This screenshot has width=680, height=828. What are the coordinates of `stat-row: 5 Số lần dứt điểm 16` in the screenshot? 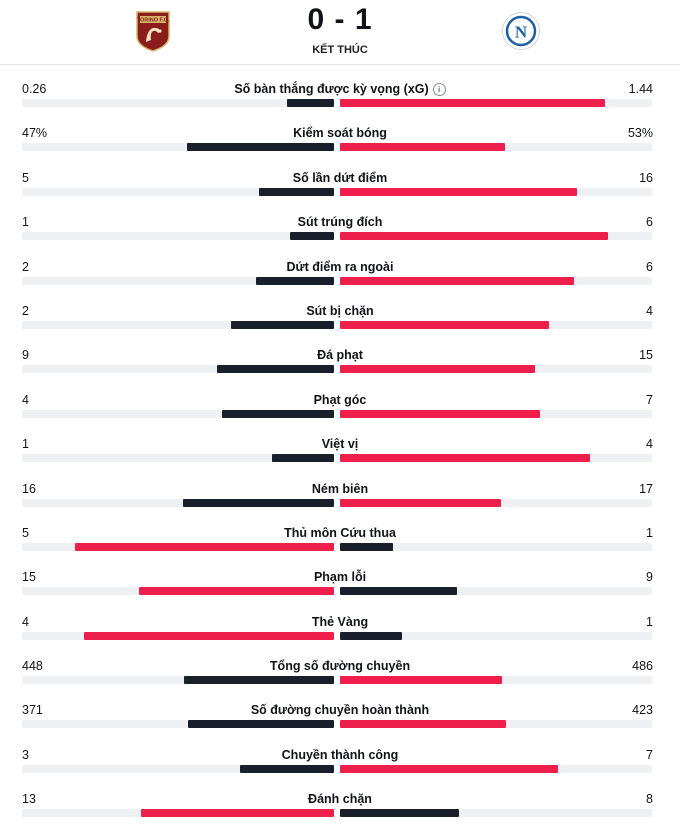 It's located at (340, 177).